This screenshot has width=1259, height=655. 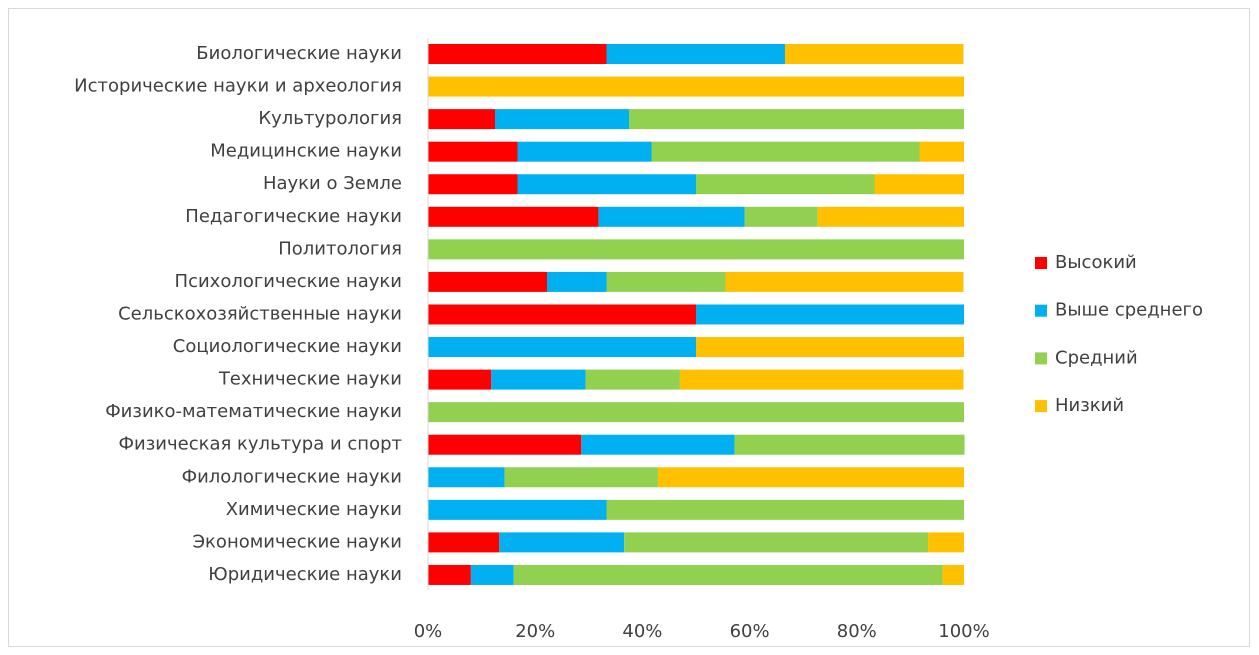 I want to click on y-tick-label: Физико-математические науки, so click(x=253, y=411).